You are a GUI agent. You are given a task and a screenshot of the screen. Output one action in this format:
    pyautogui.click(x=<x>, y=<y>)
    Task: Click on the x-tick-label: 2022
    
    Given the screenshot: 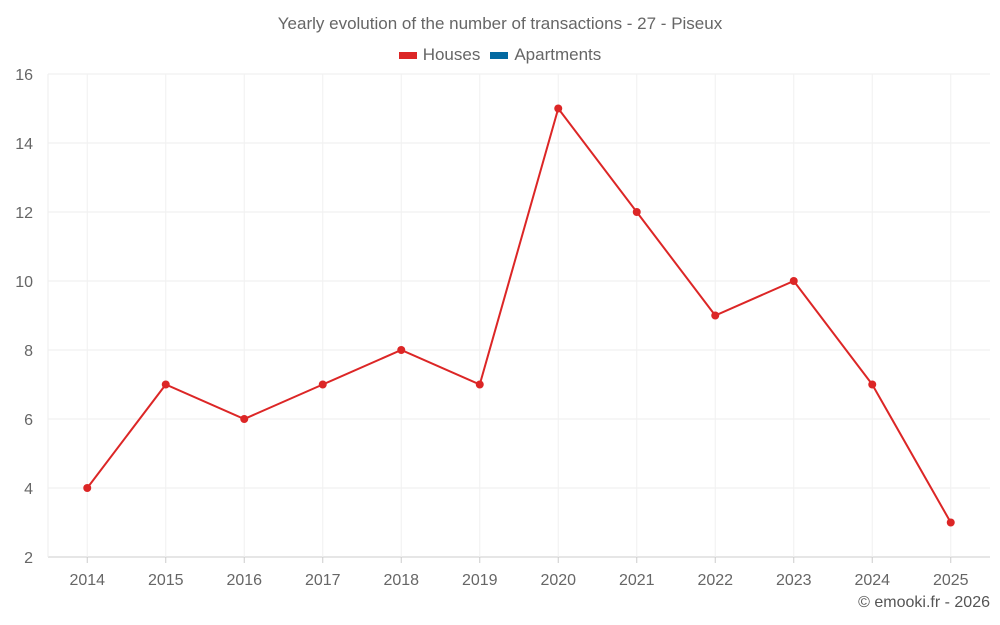 What is the action you would take?
    pyautogui.click(x=715, y=580)
    